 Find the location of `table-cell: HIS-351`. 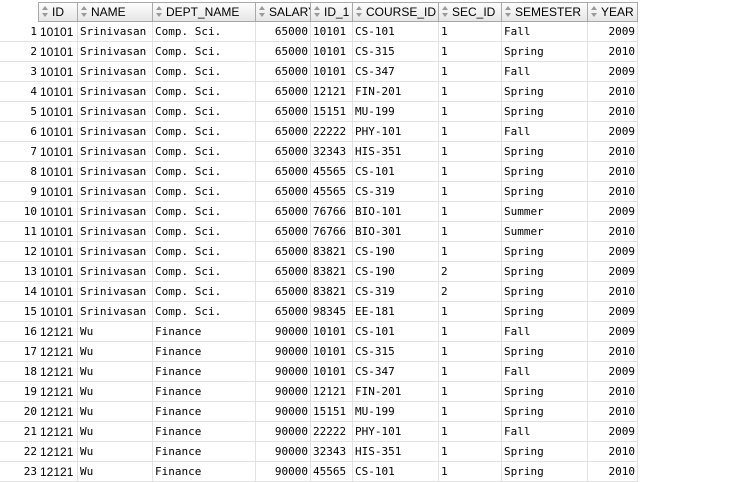

table-cell: HIS-351 is located at coordinates (396, 152).